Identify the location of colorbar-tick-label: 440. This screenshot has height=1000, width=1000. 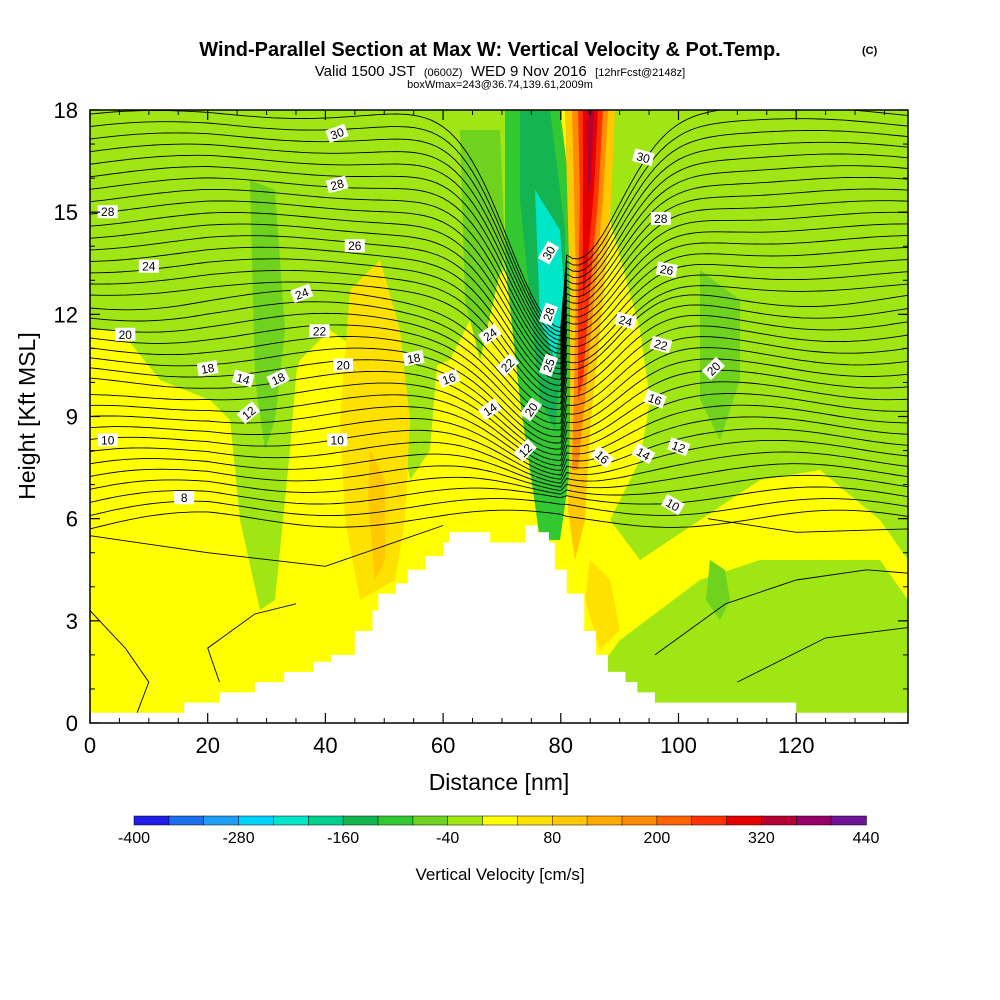
(866, 838).